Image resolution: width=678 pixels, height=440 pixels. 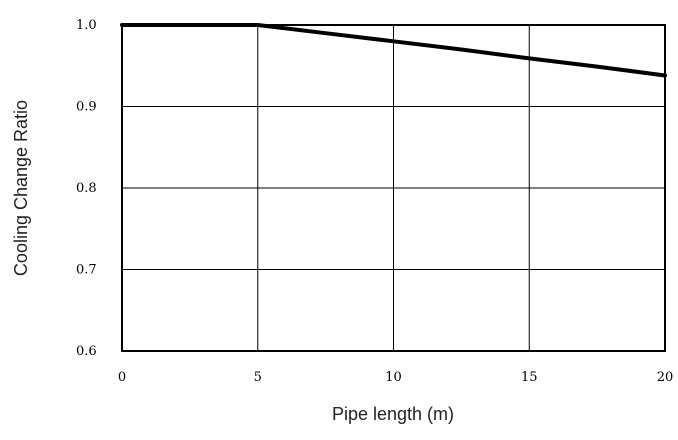 What do you see at coordinates (122, 377) in the screenshot?
I see `x-tick-label: 0` at bounding box center [122, 377].